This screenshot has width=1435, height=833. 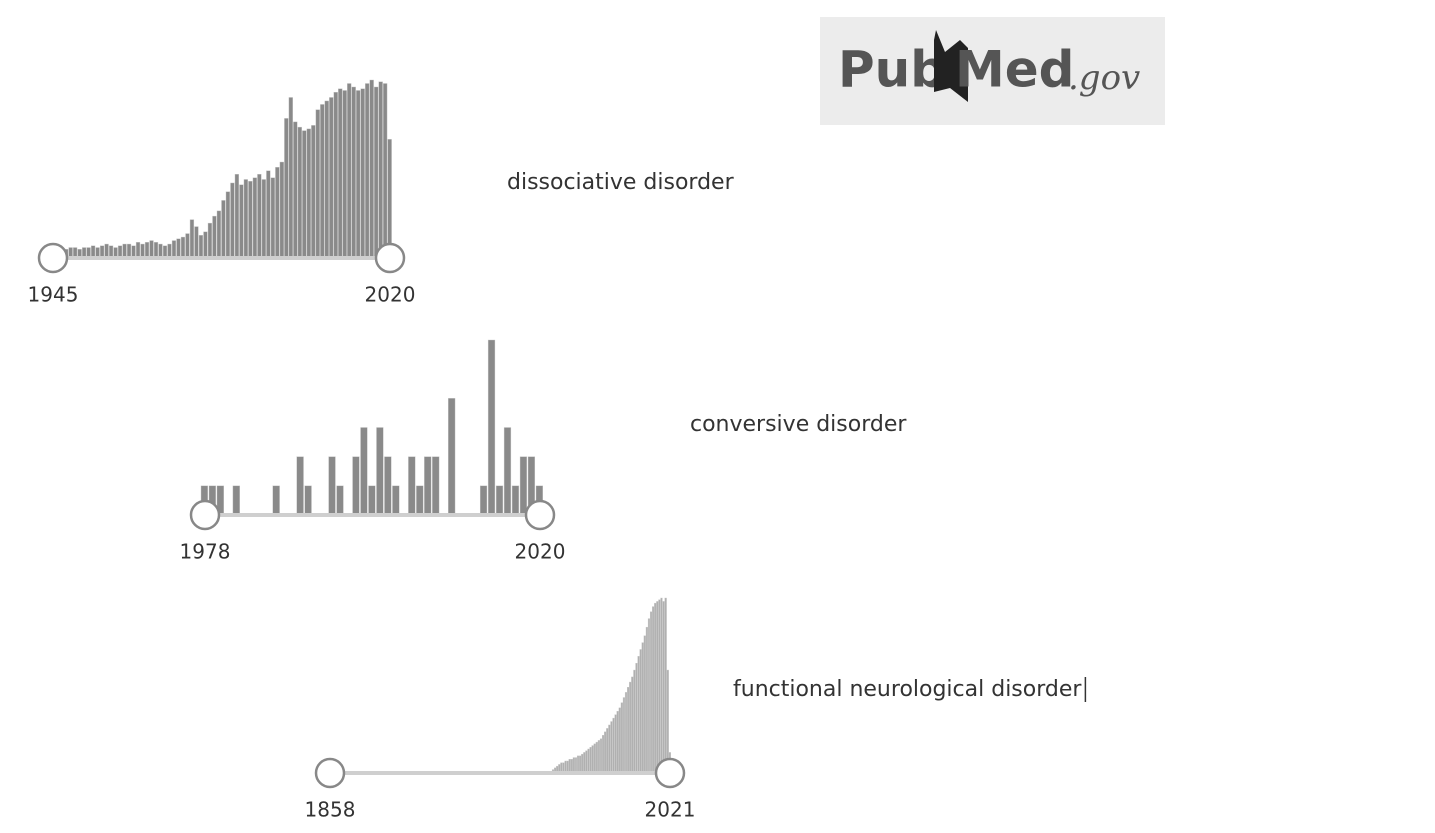 What do you see at coordinates (1014, 70) in the screenshot?
I see `logo-med: Med` at bounding box center [1014, 70].